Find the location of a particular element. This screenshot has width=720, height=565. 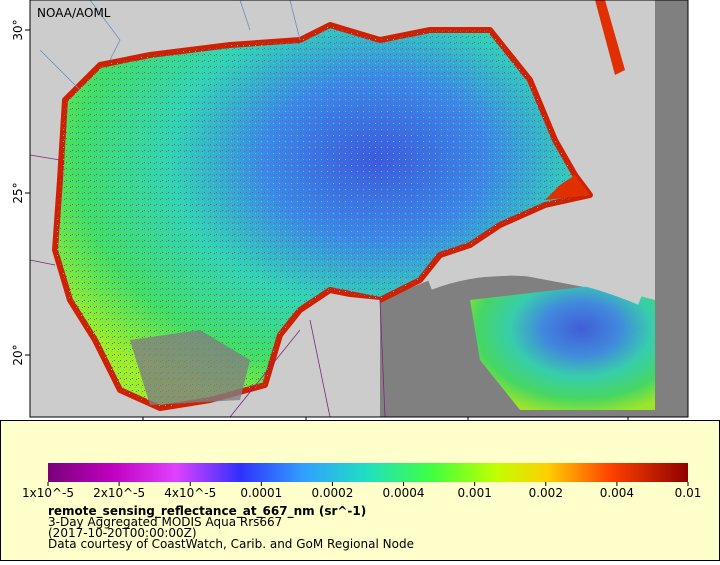

y-tick-label: 20° is located at coordinates (18, 354).